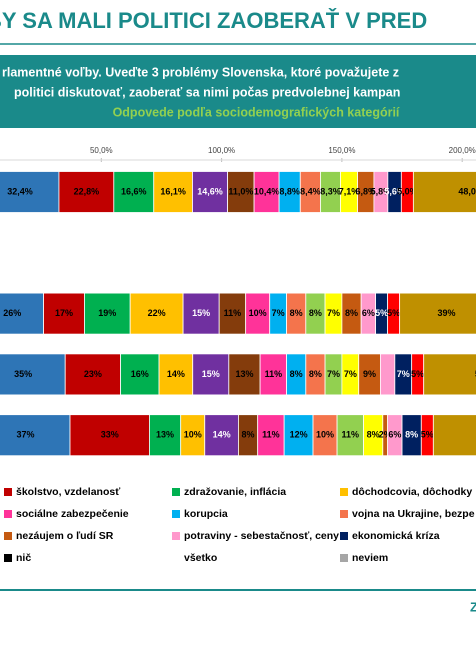  Describe the element at coordinates (330, 191) in the screenshot. I see `data-label: 8,3%` at that location.